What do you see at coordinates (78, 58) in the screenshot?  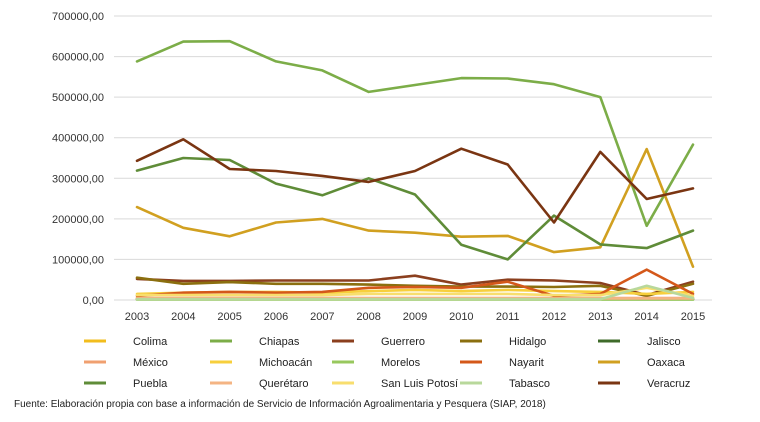 I see `y-tick-label: 600000,00` at bounding box center [78, 58].